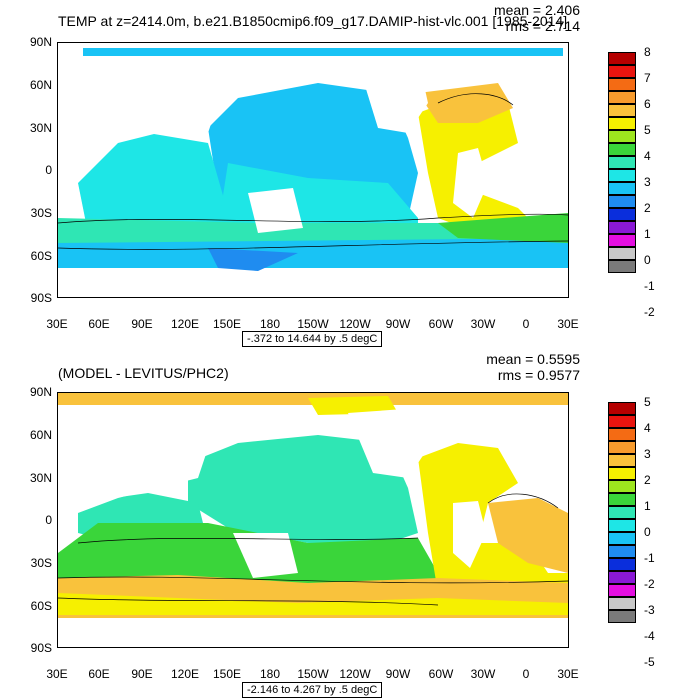  I want to click on bottom-lat-label: 0, so click(48, 520).